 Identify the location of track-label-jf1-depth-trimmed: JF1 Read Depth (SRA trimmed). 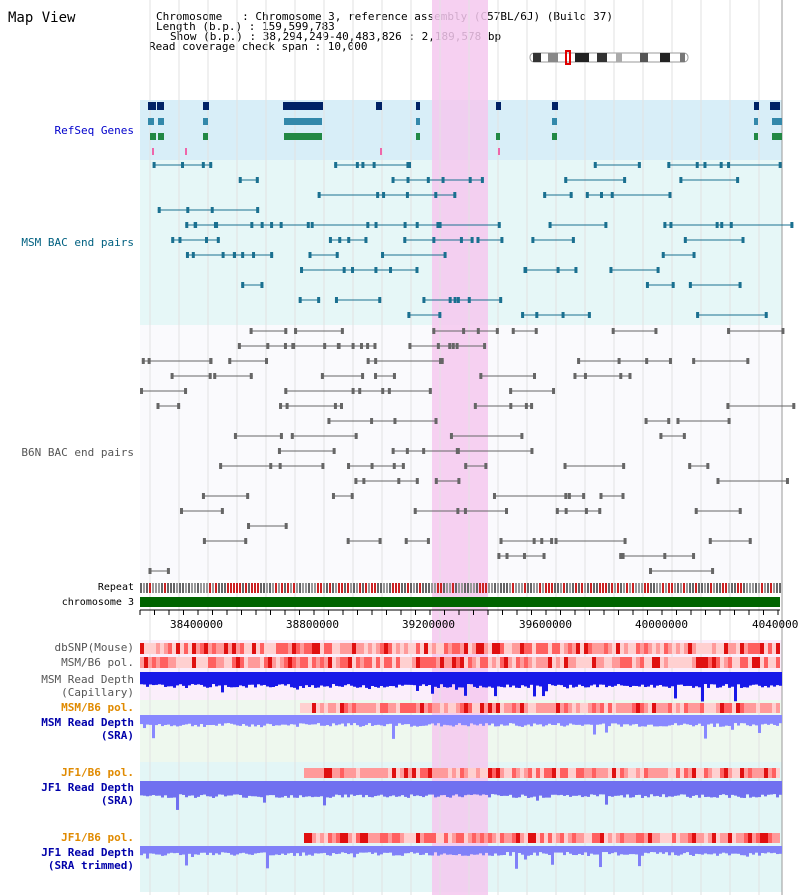
(67, 859).